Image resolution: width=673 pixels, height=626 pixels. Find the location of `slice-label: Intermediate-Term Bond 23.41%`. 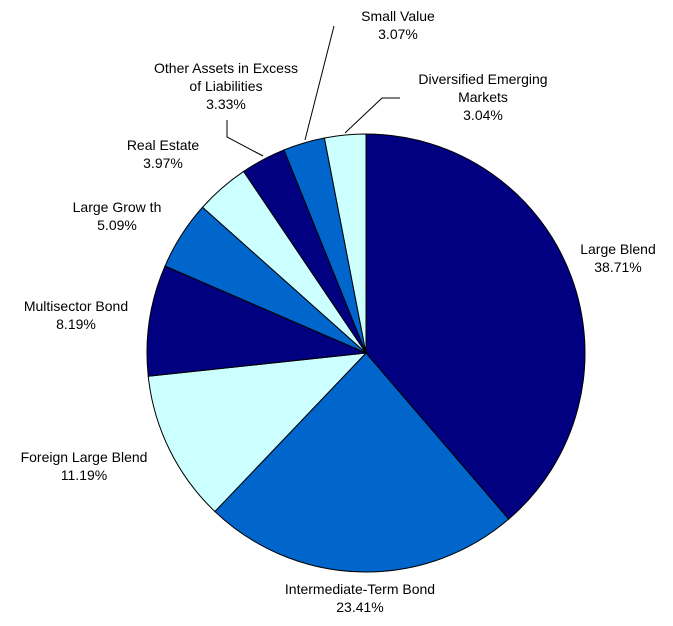

slice-label: Intermediate-Term Bond 23.41% is located at coordinates (360, 598).